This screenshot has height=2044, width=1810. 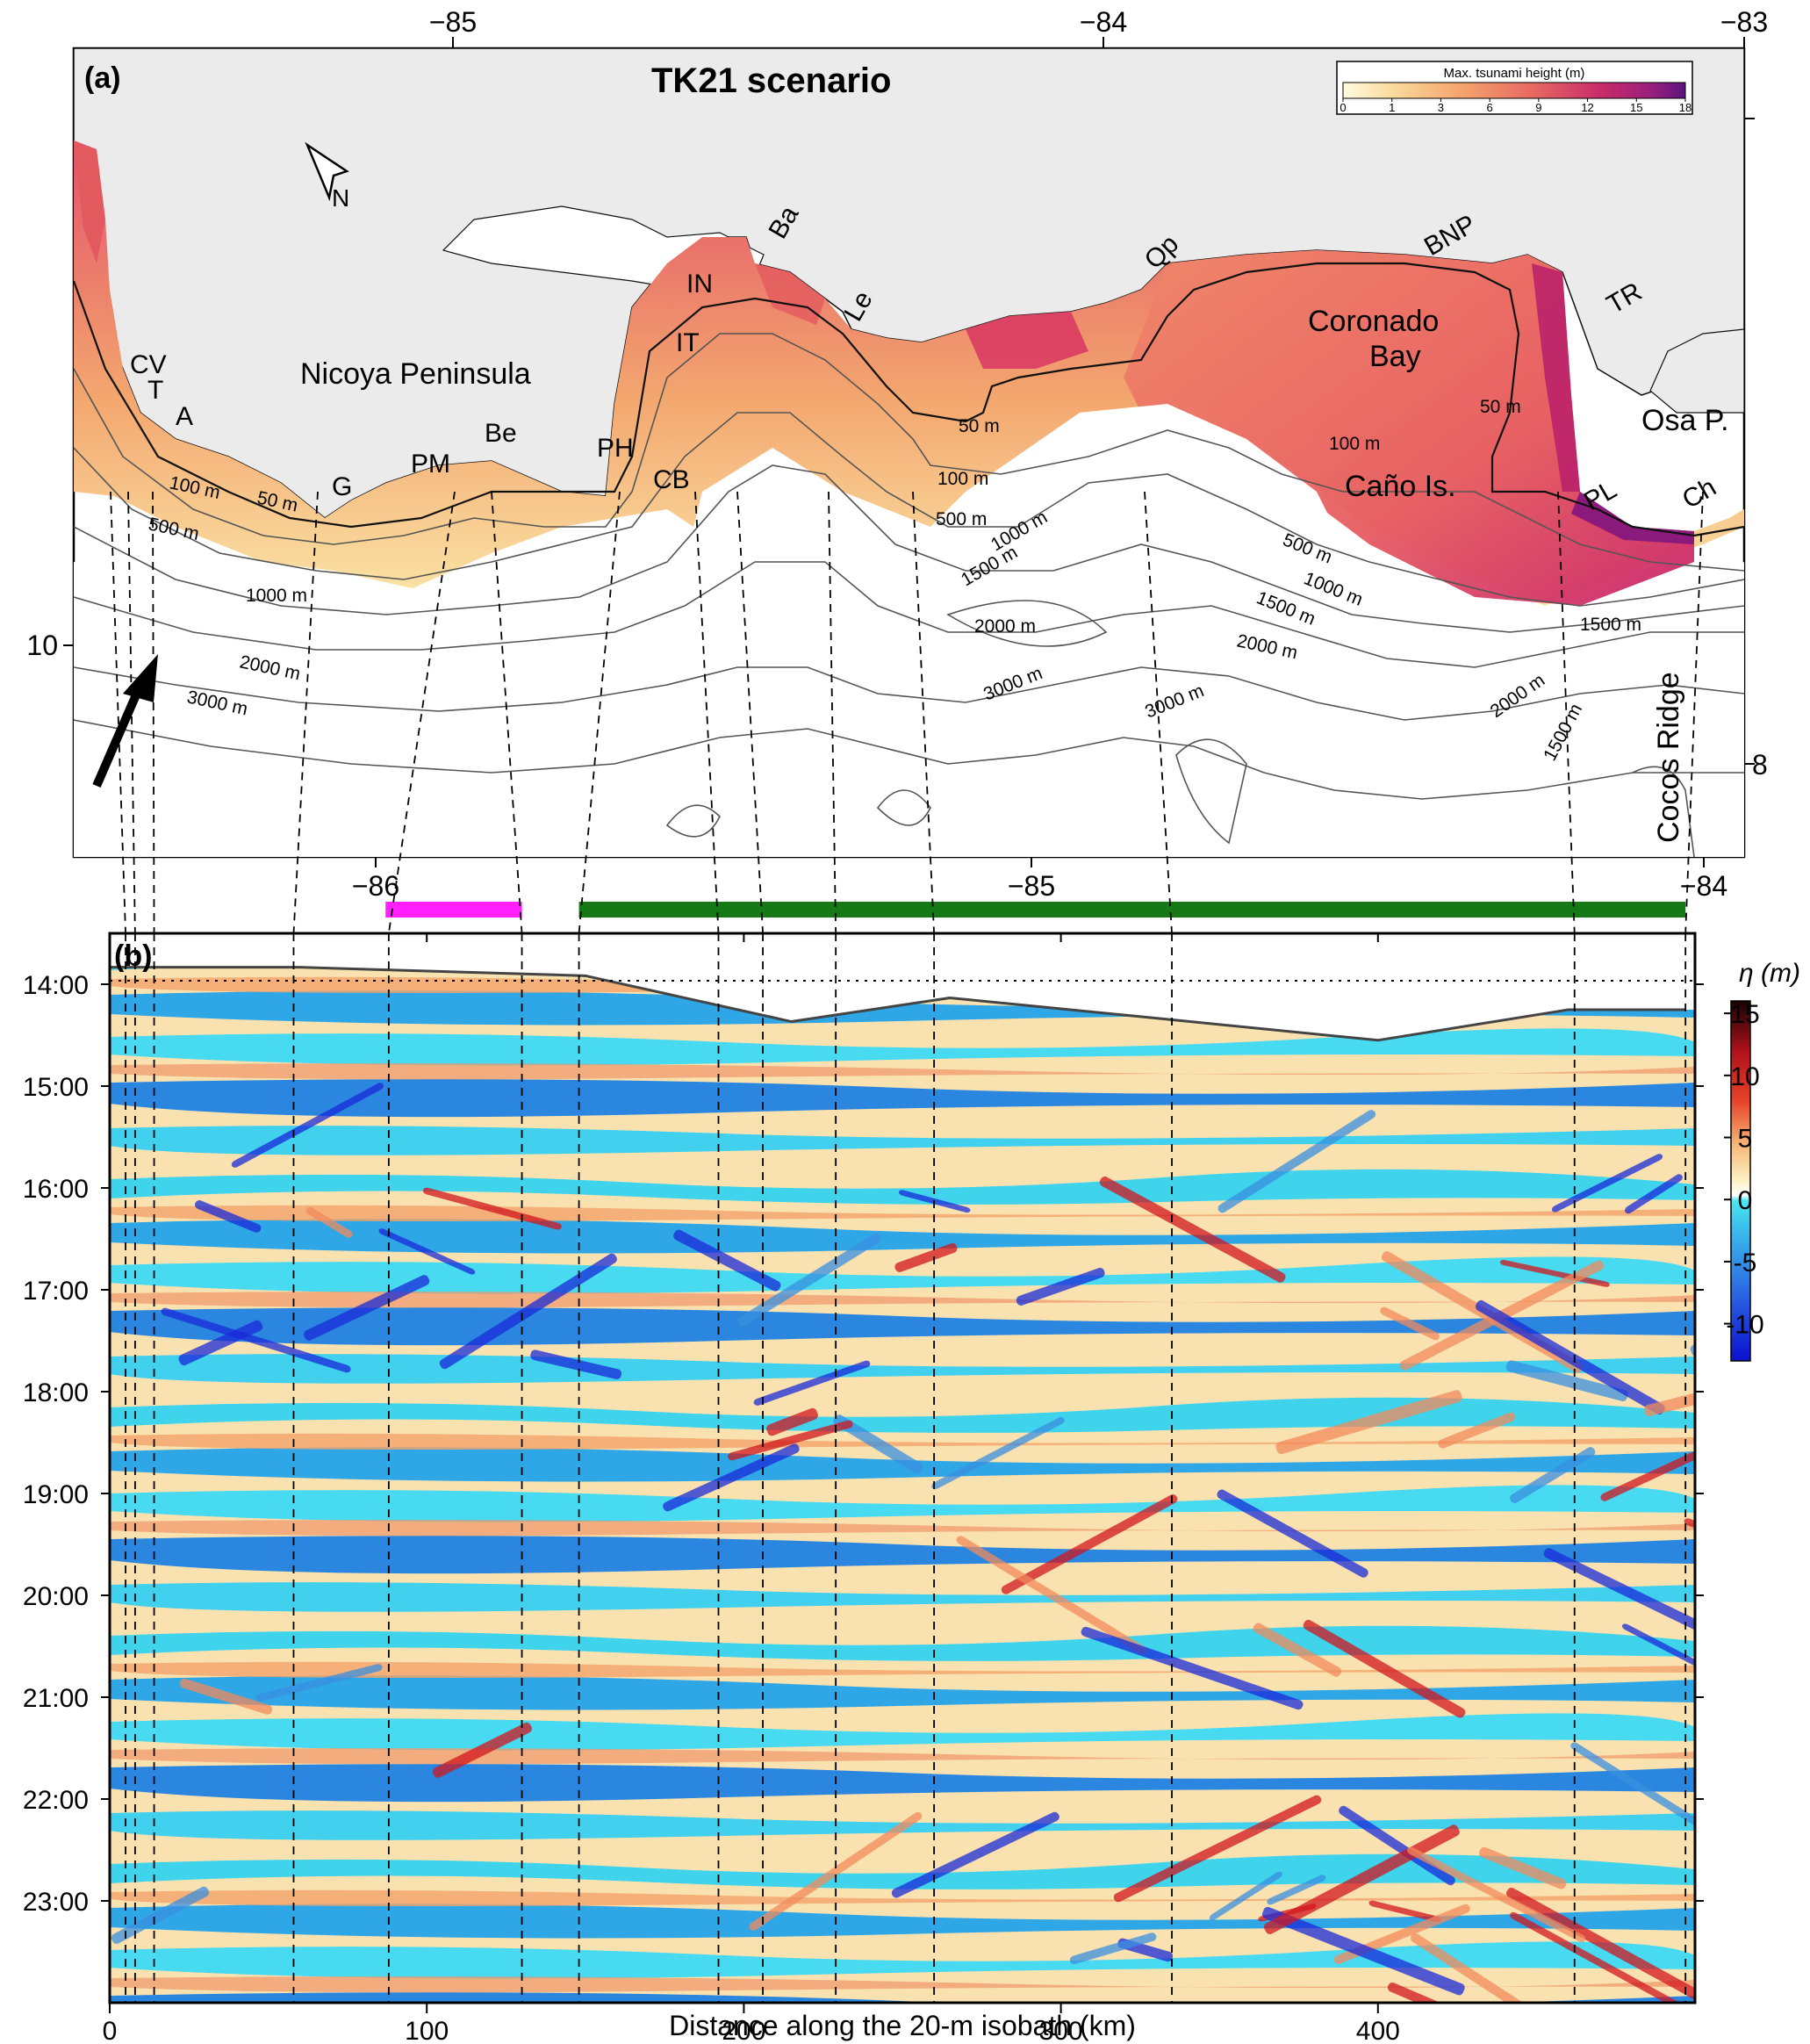 I want to click on colorbar-eta: η (m) 15 10 5 0 -5 -10, so click(x=1762, y=1160).